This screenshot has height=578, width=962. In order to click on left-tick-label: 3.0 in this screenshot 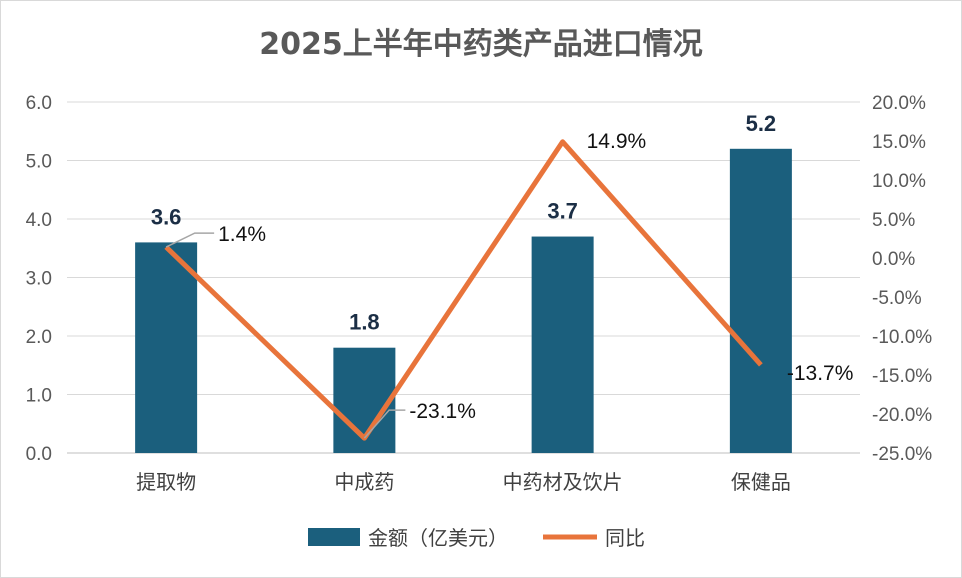, I will do `click(39, 279)`.